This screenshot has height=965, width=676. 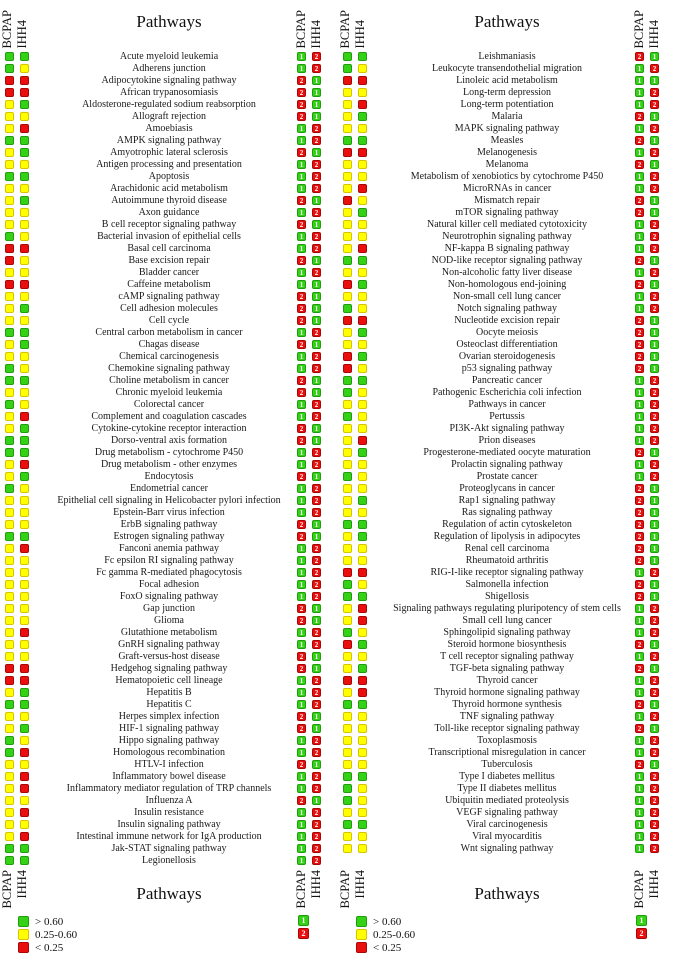 What do you see at coordinates (169, 441) in the screenshot?
I see `pathway-row: Dorso-ventral axis formation 2 1` at bounding box center [169, 441].